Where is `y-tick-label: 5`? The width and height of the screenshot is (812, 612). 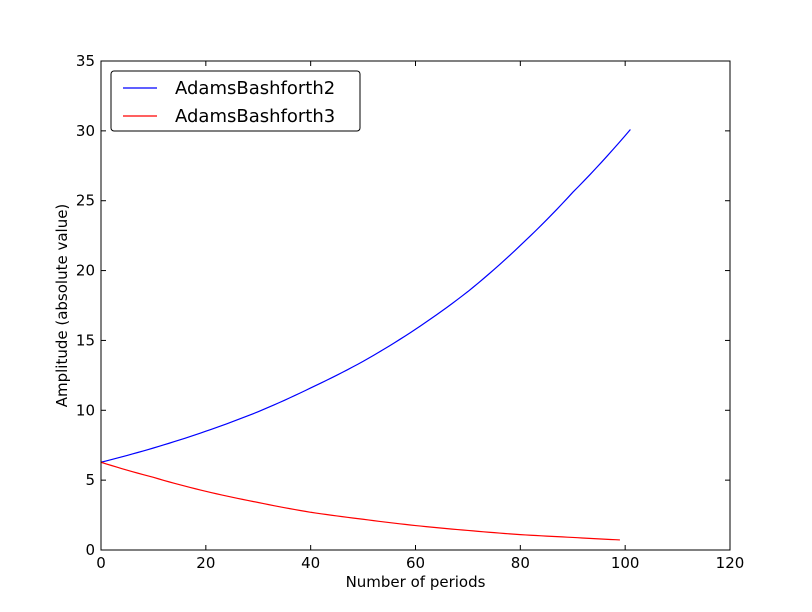 y-tick-label: 5 is located at coordinates (90, 480).